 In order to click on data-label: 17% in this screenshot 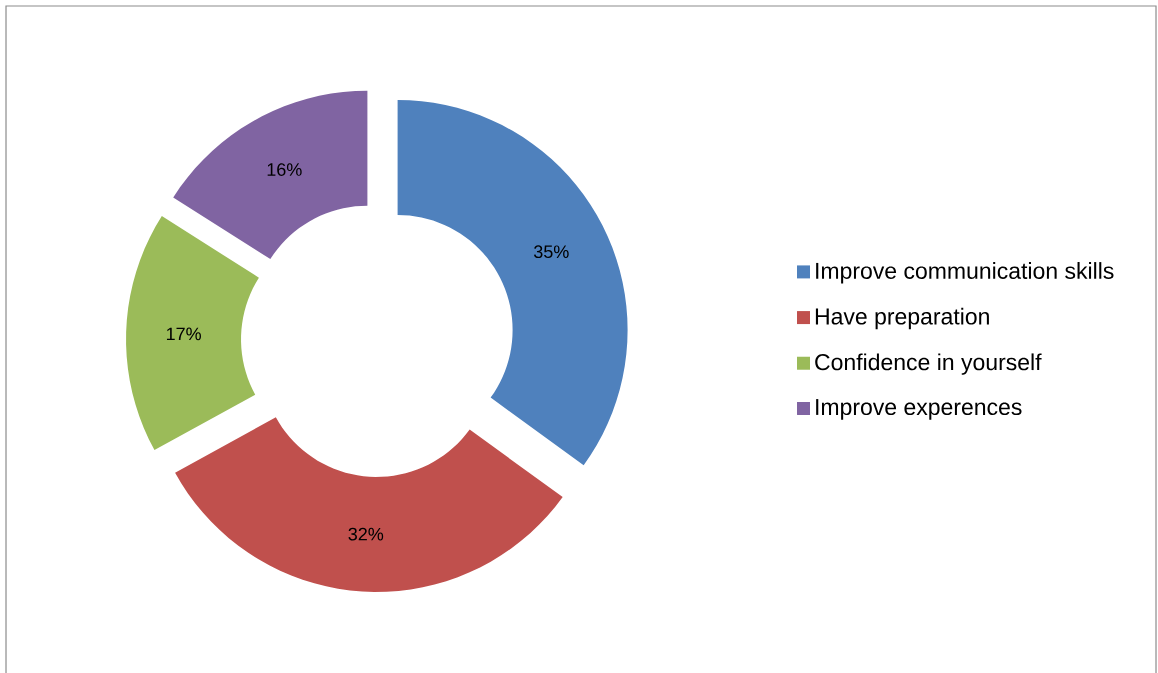, I will do `click(183, 334)`.